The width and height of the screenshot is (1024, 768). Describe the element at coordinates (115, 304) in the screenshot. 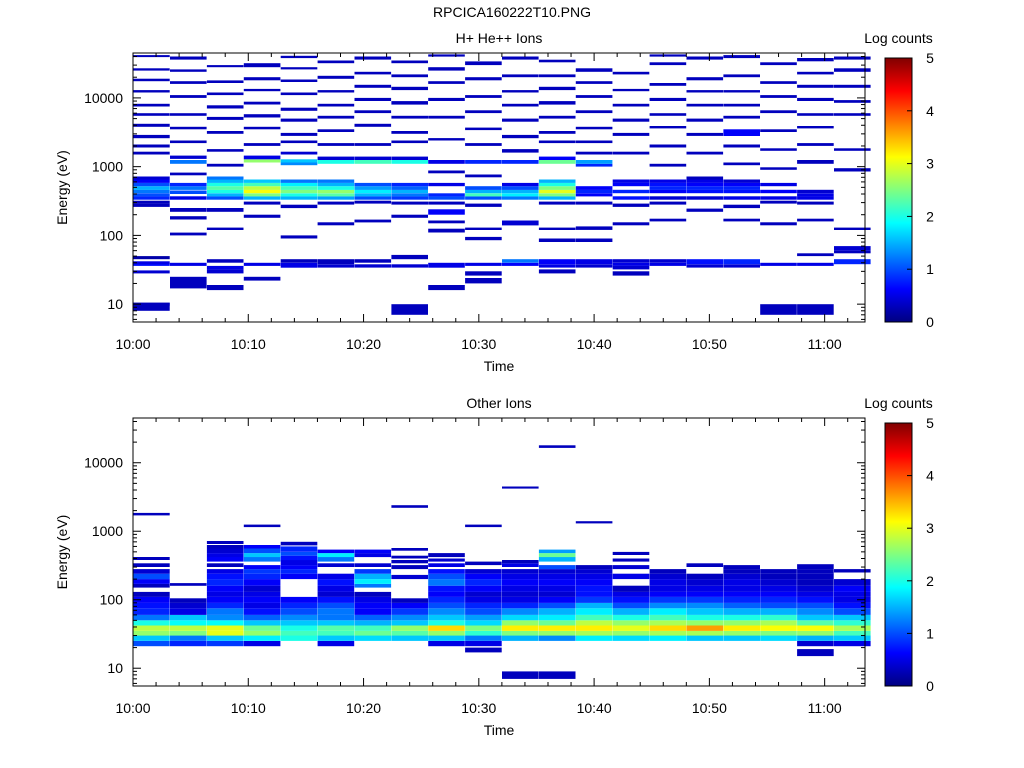

I see `y-tick-label: 10` at that location.